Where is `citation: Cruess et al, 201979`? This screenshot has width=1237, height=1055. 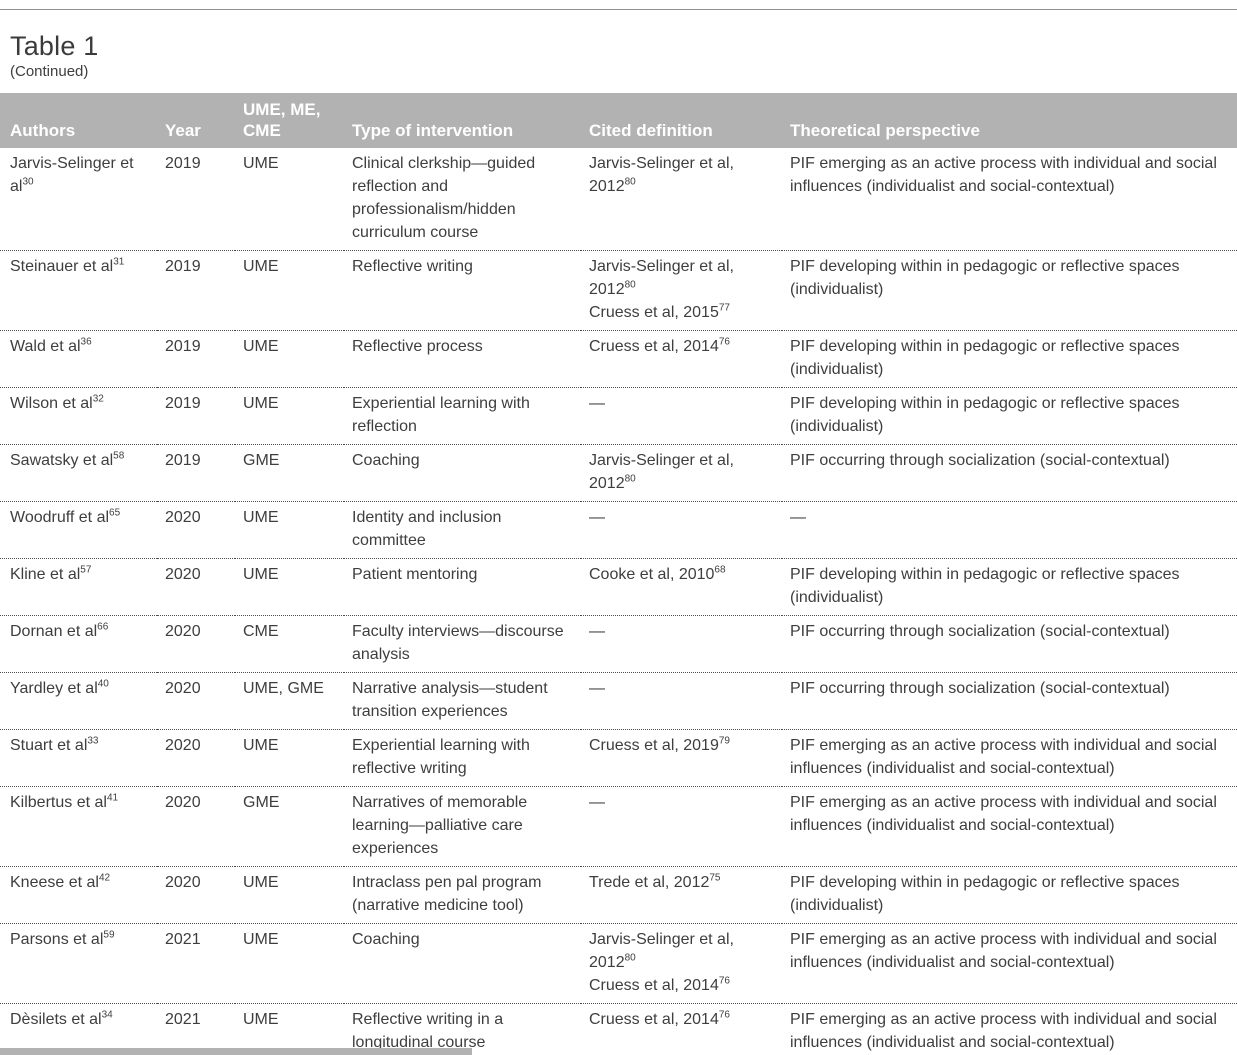
citation: Cruess et al, 201979 is located at coordinates (659, 744).